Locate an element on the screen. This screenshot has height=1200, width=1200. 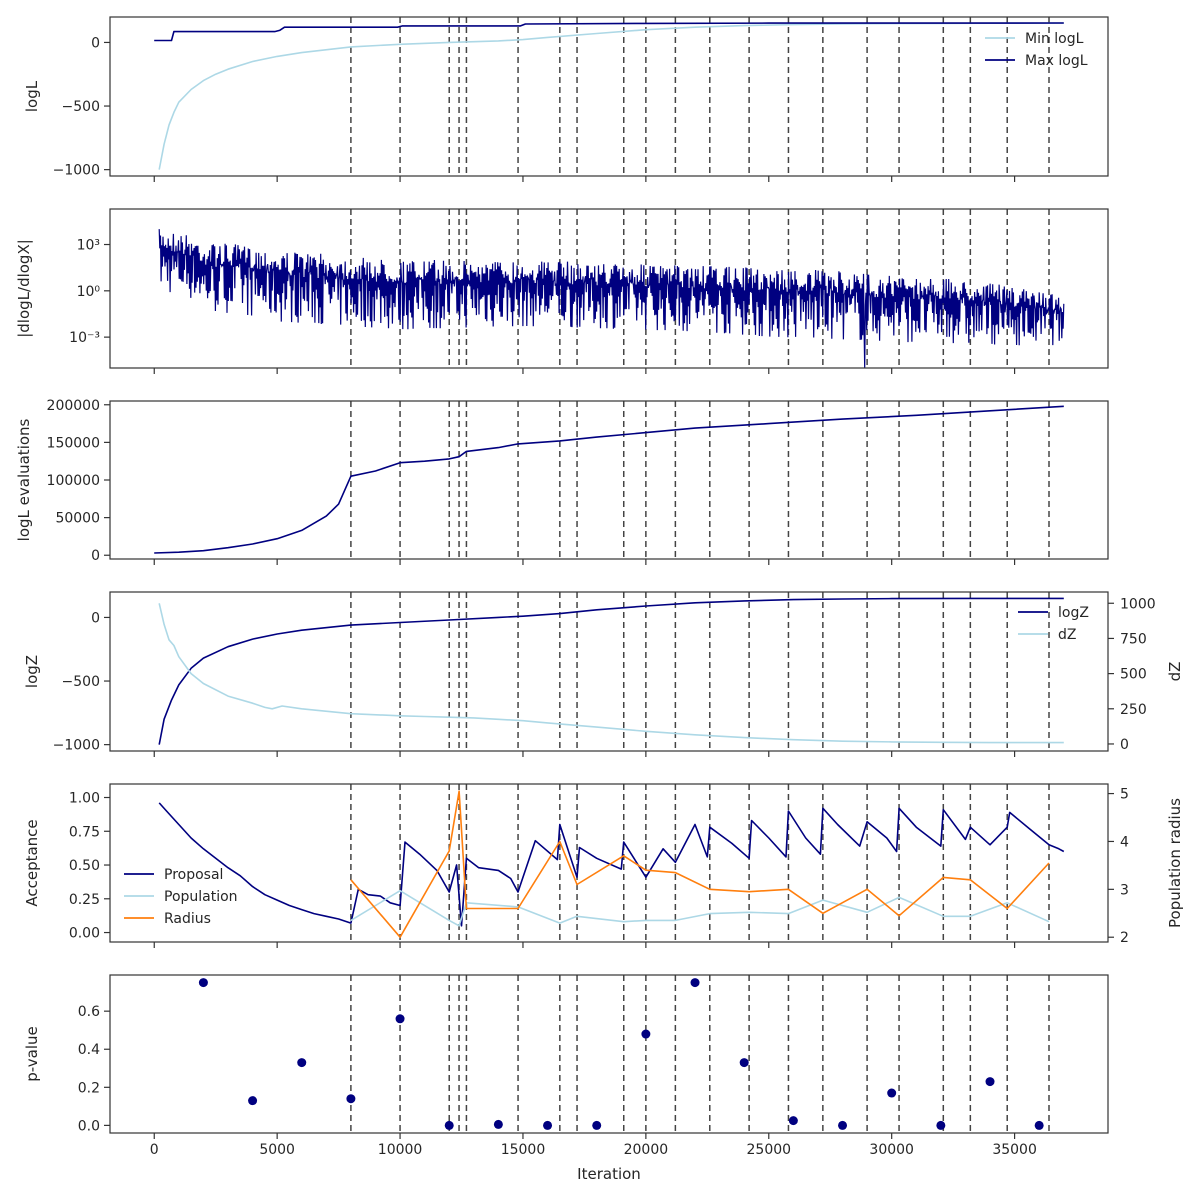
logz-line is located at coordinates (611, 671).